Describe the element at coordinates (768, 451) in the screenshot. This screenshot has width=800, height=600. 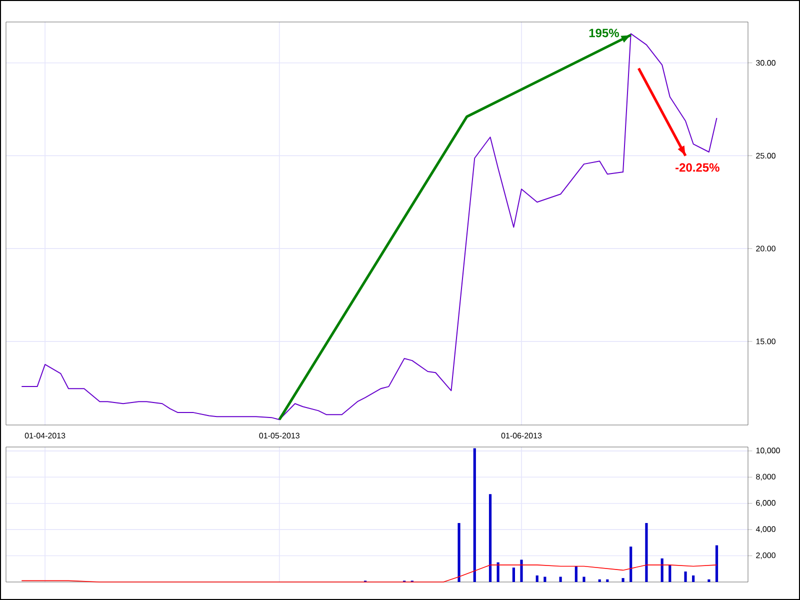
I see `y-tick-label: 10,000` at that location.